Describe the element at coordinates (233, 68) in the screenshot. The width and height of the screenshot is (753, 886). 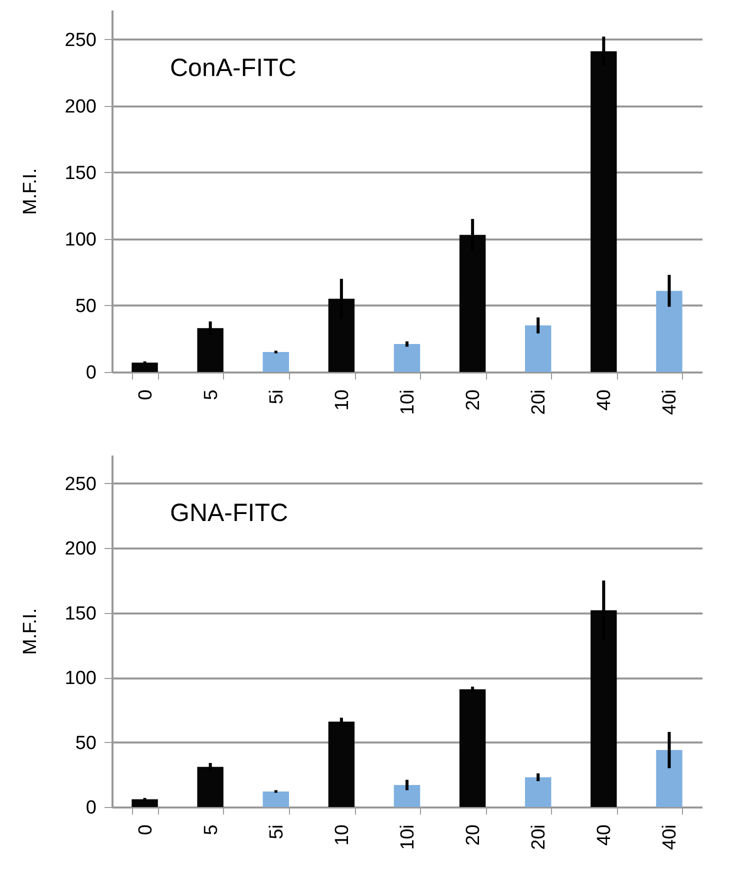
I see `annotation: ConA-FITC` at that location.